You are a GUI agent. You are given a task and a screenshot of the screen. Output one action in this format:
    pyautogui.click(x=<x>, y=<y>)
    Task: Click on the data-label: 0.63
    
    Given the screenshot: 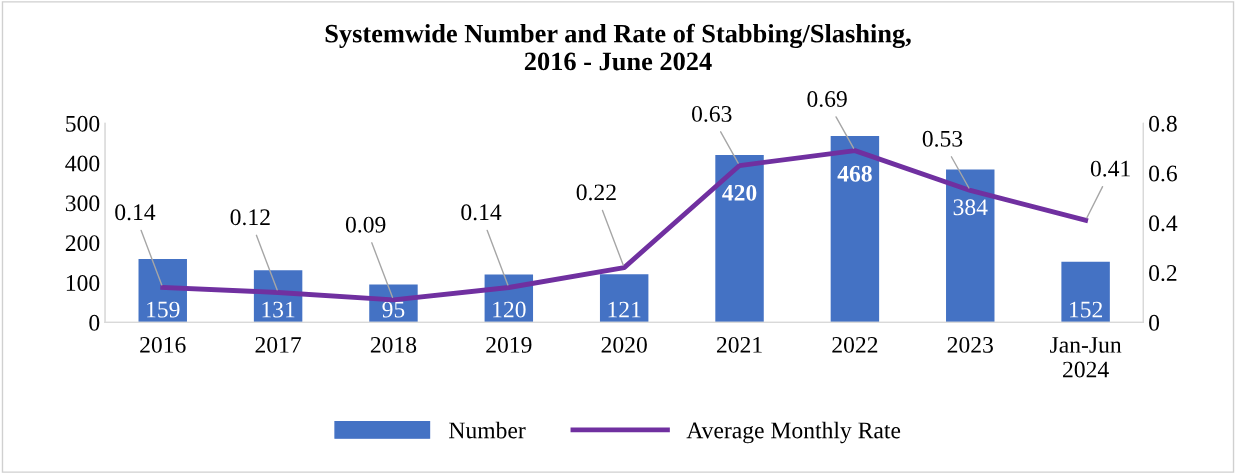 What is the action you would take?
    pyautogui.click(x=712, y=113)
    